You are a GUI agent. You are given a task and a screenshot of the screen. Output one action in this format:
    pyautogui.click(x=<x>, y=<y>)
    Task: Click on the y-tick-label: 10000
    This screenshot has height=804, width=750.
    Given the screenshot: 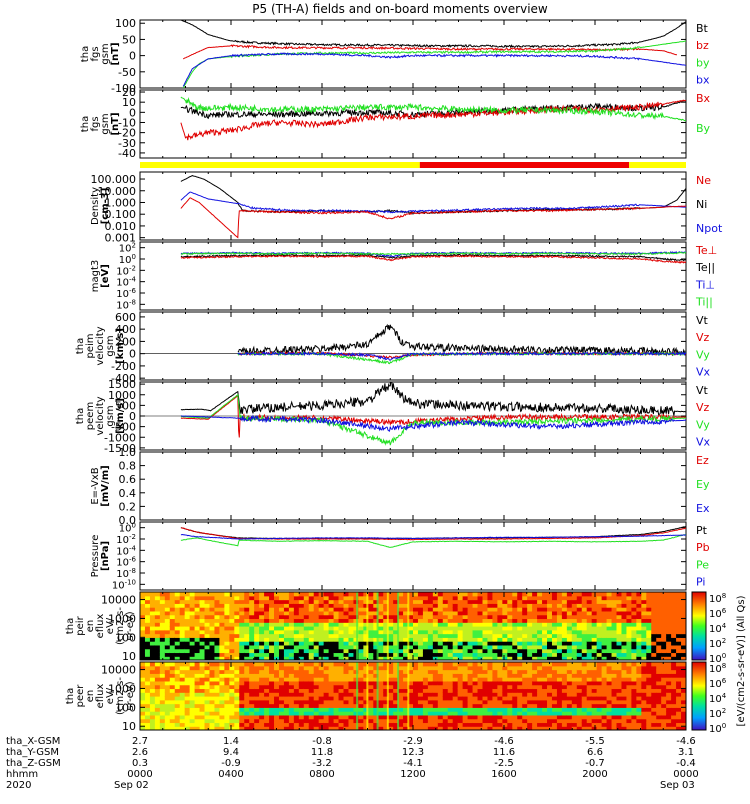 What is the action you would take?
    pyautogui.click(x=118, y=600)
    